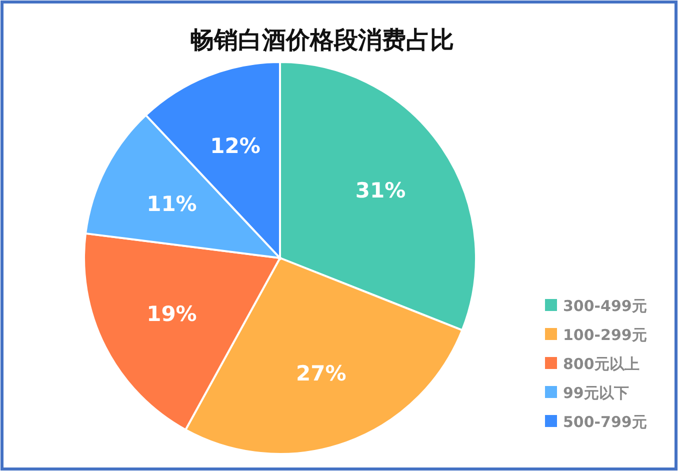 The width and height of the screenshot is (678, 471). What do you see at coordinates (171, 204) in the screenshot?
I see `data-label: 11%` at bounding box center [171, 204].